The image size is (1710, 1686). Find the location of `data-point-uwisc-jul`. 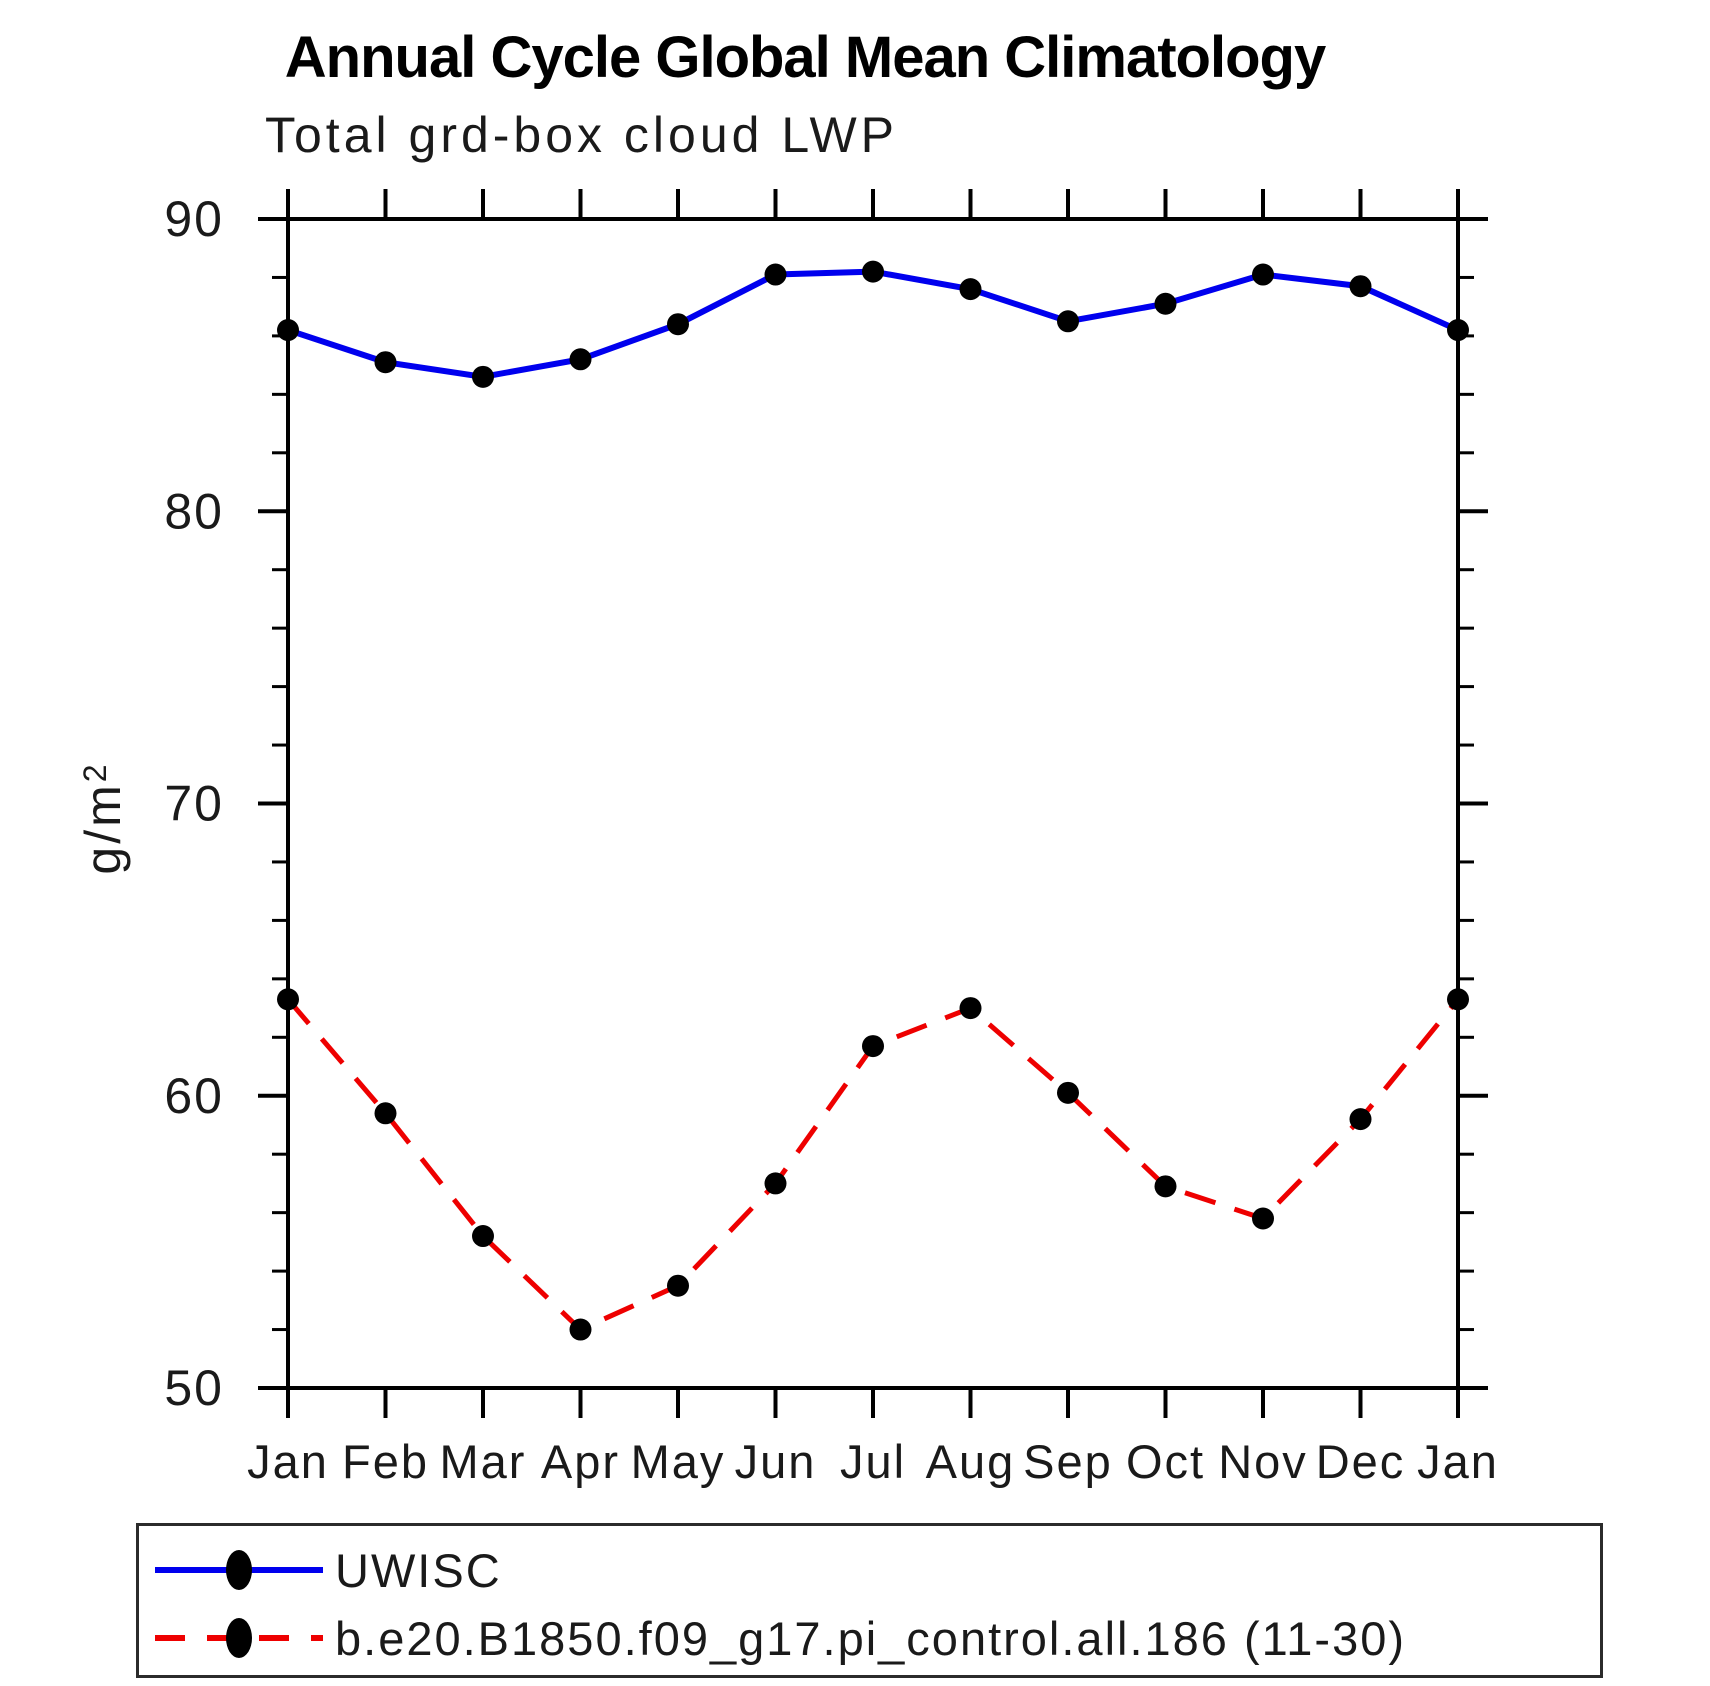

data-point-uwisc-jul is located at coordinates (873, 271).